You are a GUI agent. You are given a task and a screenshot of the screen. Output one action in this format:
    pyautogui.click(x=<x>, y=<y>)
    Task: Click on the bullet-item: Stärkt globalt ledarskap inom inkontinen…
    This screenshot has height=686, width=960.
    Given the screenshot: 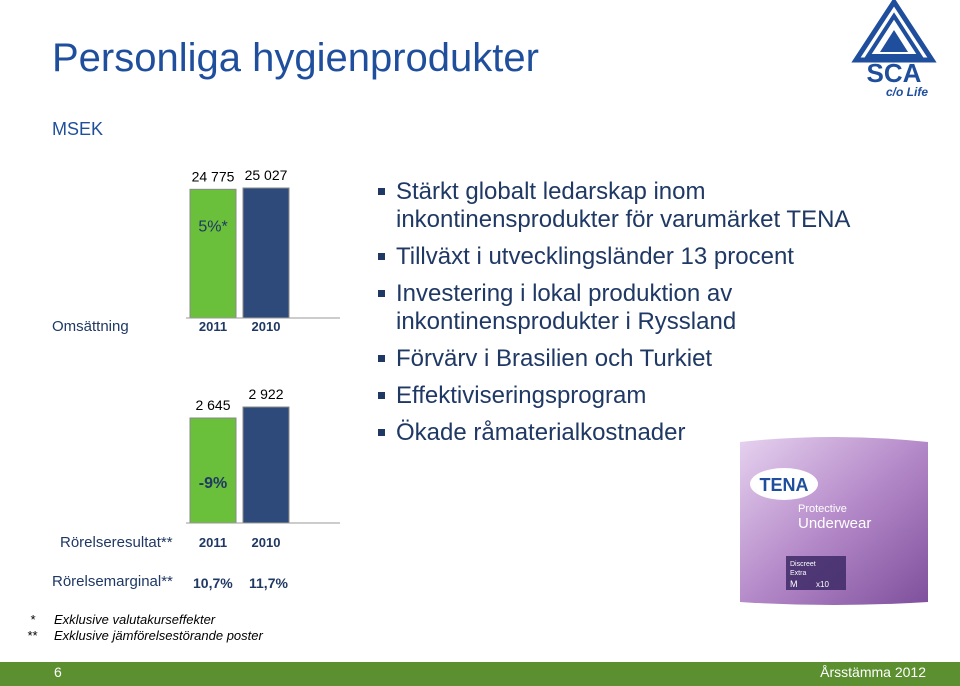 What is the action you would take?
    pyautogui.click(x=647, y=206)
    